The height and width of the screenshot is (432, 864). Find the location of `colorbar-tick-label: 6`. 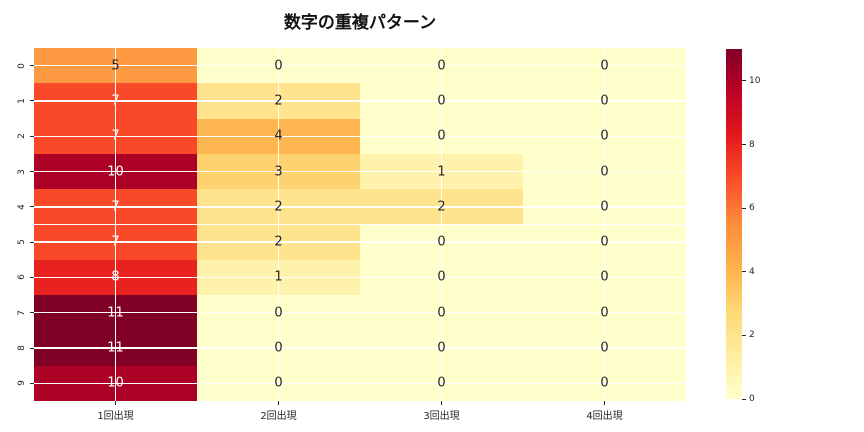

colorbar-tick-label: 6 is located at coordinates (752, 208).